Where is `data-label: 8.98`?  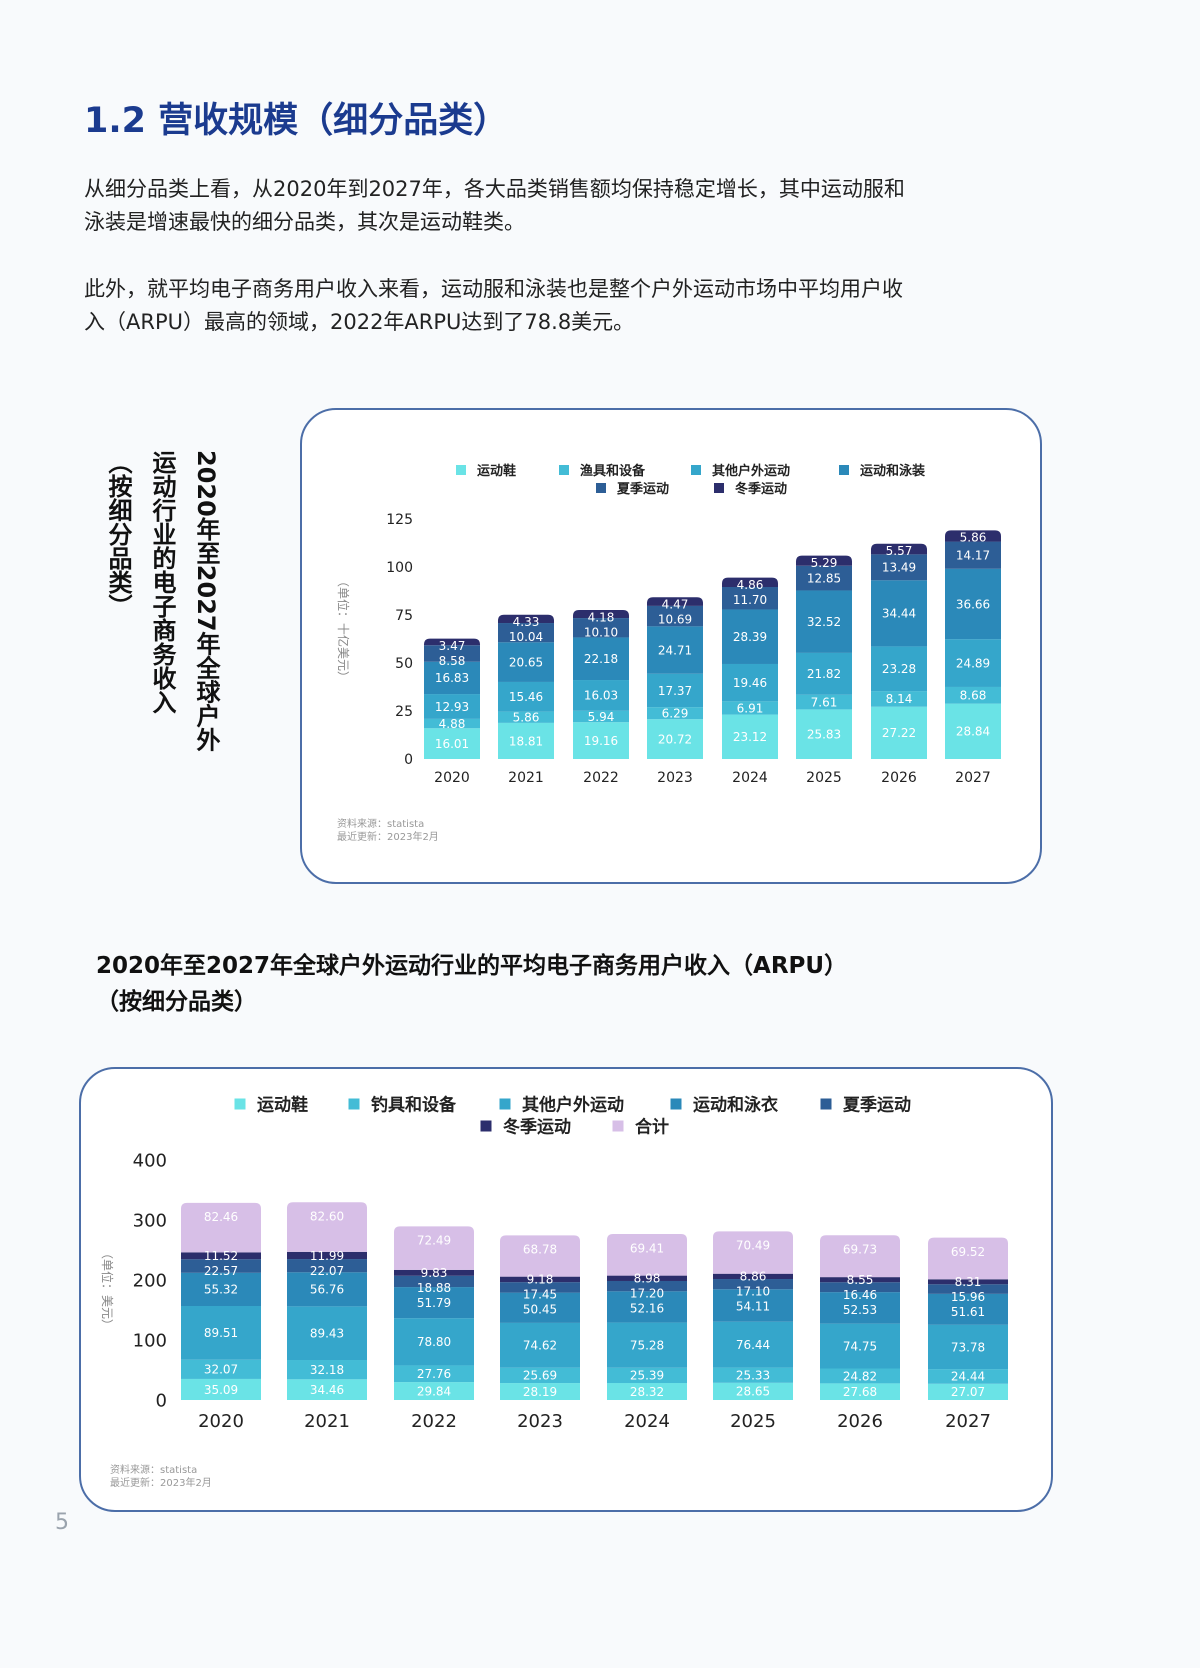 data-label: 8.98 is located at coordinates (647, 1279).